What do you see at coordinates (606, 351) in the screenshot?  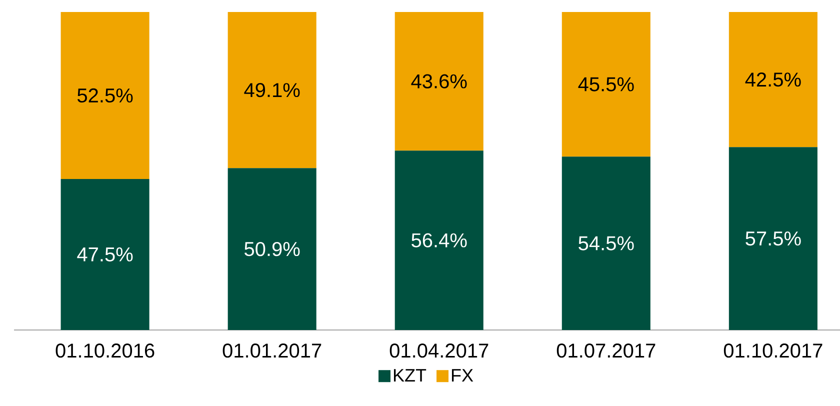 I see `x-tick-label: 01.07.2017` at bounding box center [606, 351].